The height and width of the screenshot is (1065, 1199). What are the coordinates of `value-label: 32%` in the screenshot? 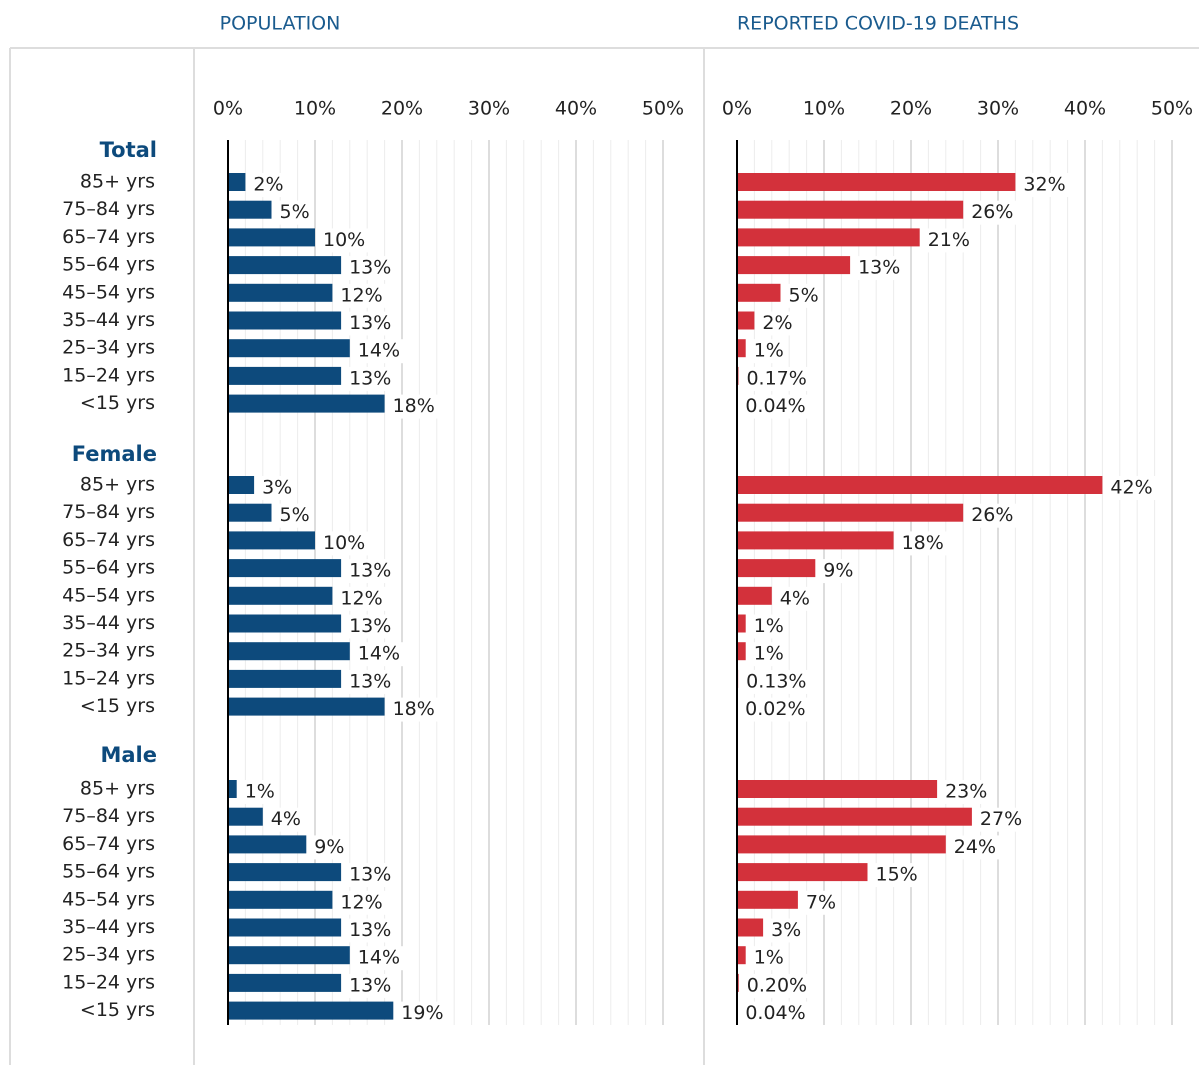 It's located at (1044, 185).